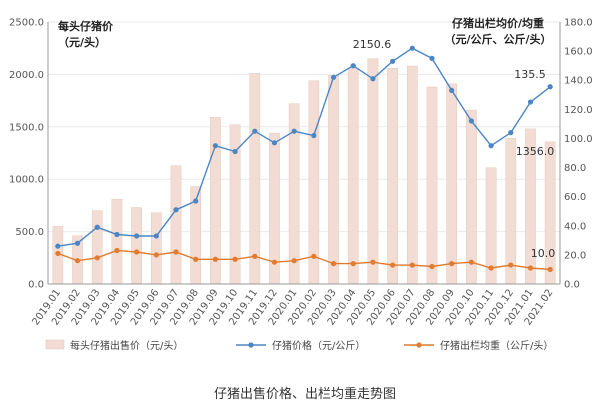  What do you see at coordinates (578, 23) in the screenshot?
I see `right-tick-label: 180.0` at bounding box center [578, 23].